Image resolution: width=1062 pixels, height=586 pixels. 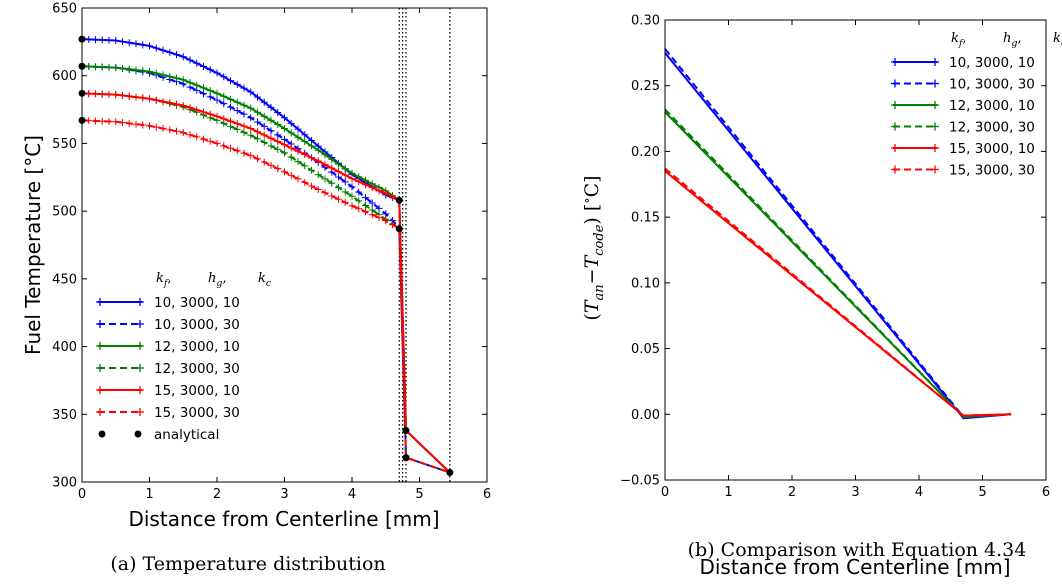 I want to click on panel-a-y-axis-label: Fuel Temperature [°C], so click(x=33, y=245).